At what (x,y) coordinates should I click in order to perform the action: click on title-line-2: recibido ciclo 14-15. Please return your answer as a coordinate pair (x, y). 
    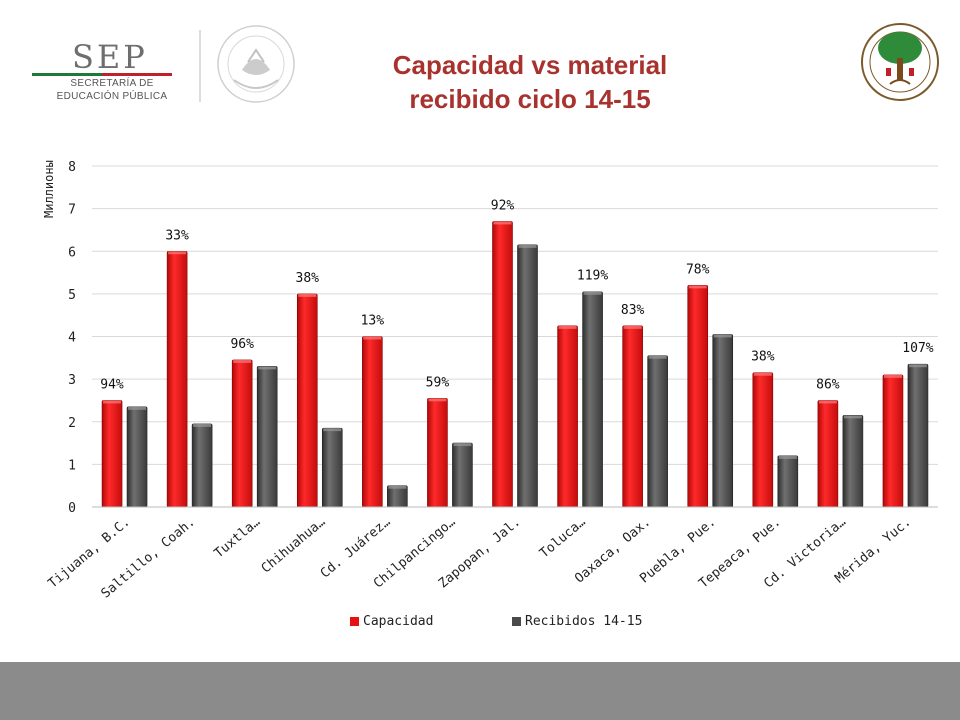
    Looking at the image, I should click on (530, 99).